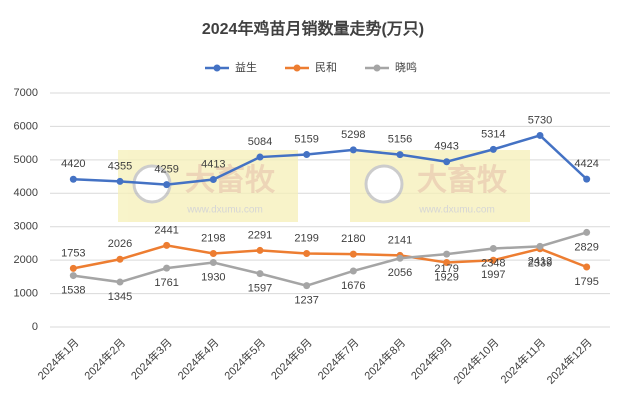 This screenshot has height=400, width=626. I want to click on data-label: 4259, so click(166, 170).